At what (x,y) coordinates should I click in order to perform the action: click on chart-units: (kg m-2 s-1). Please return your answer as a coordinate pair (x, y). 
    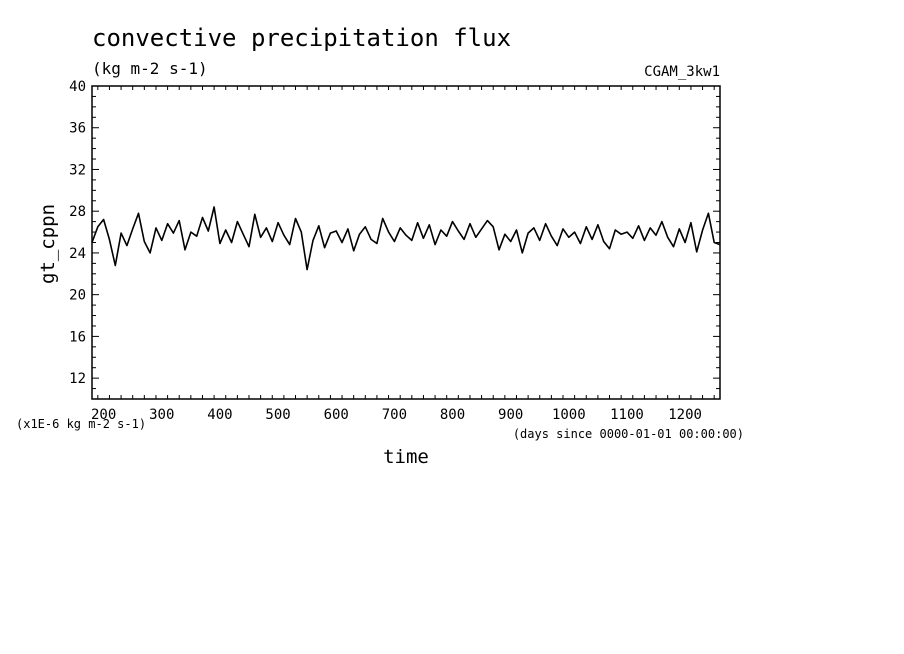
    Looking at the image, I should click on (150, 68).